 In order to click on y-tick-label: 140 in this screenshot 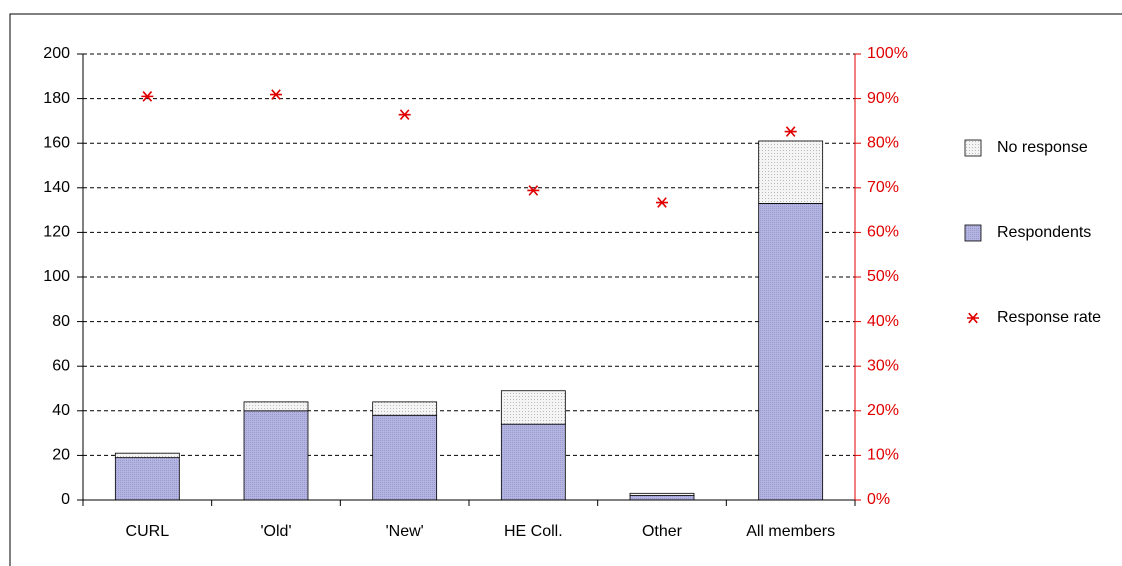, I will do `click(56, 187)`.